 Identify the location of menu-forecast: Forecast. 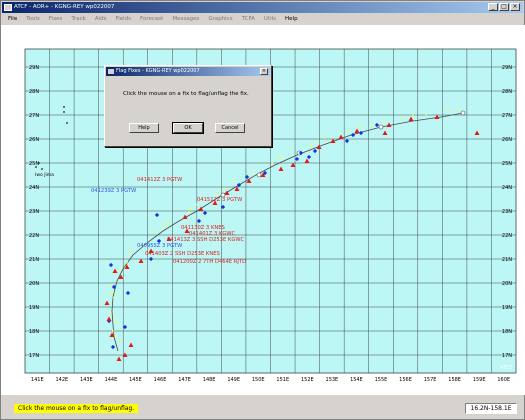
(152, 18).